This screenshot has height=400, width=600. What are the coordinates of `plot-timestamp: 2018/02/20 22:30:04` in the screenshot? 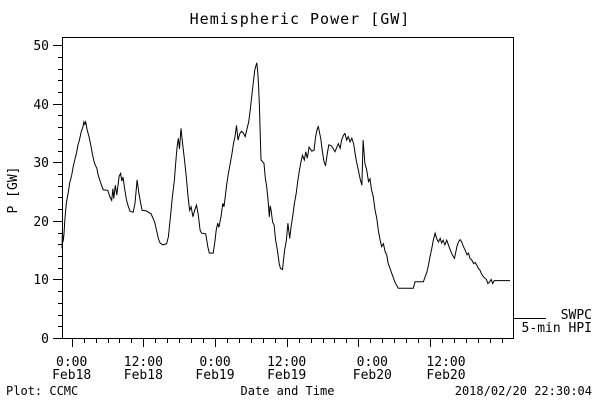 It's located at (523, 391).